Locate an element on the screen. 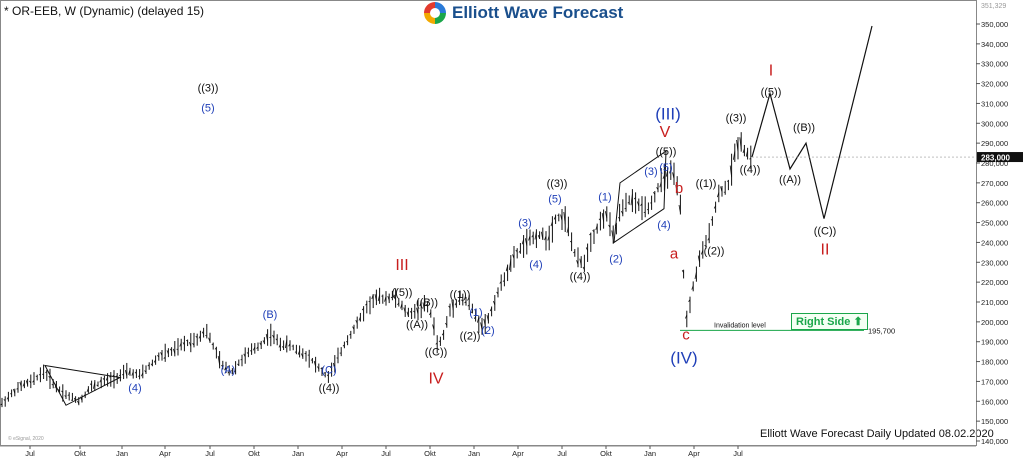  invalidation-label: Invalidation level is located at coordinates (740, 325).